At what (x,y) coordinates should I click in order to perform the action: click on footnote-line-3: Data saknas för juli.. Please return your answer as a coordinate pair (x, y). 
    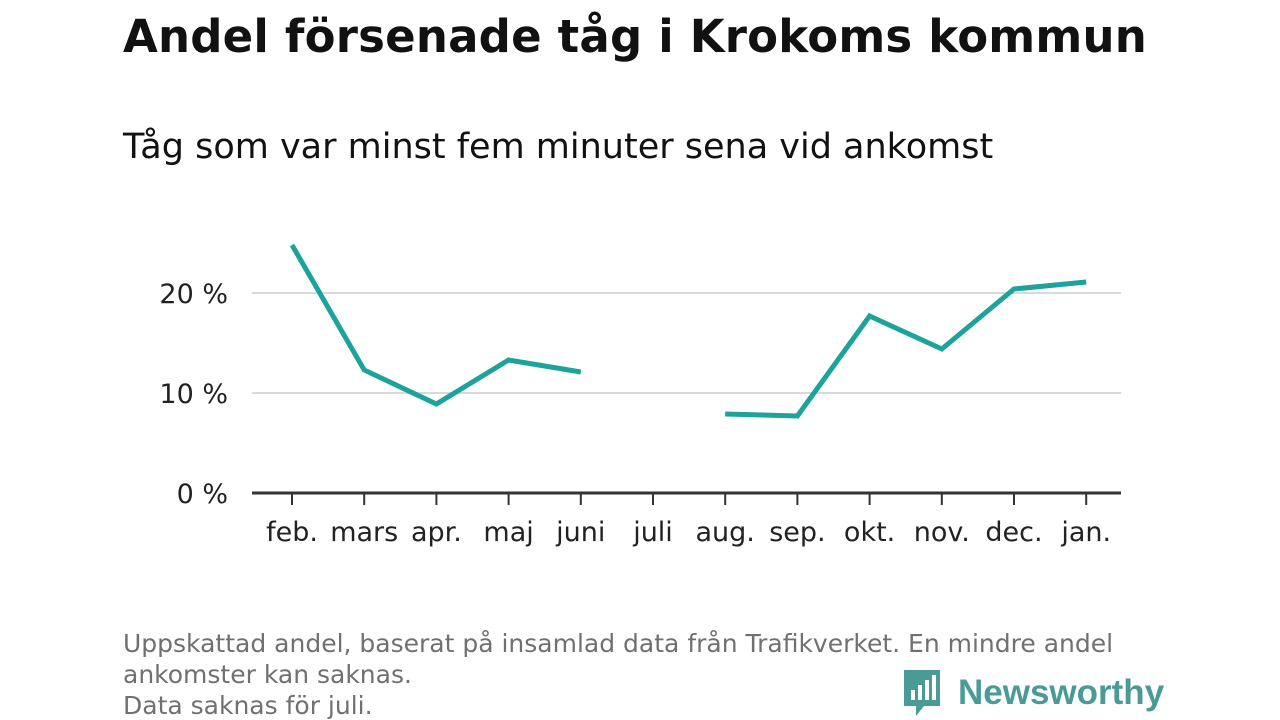
    Looking at the image, I should click on (248, 705).